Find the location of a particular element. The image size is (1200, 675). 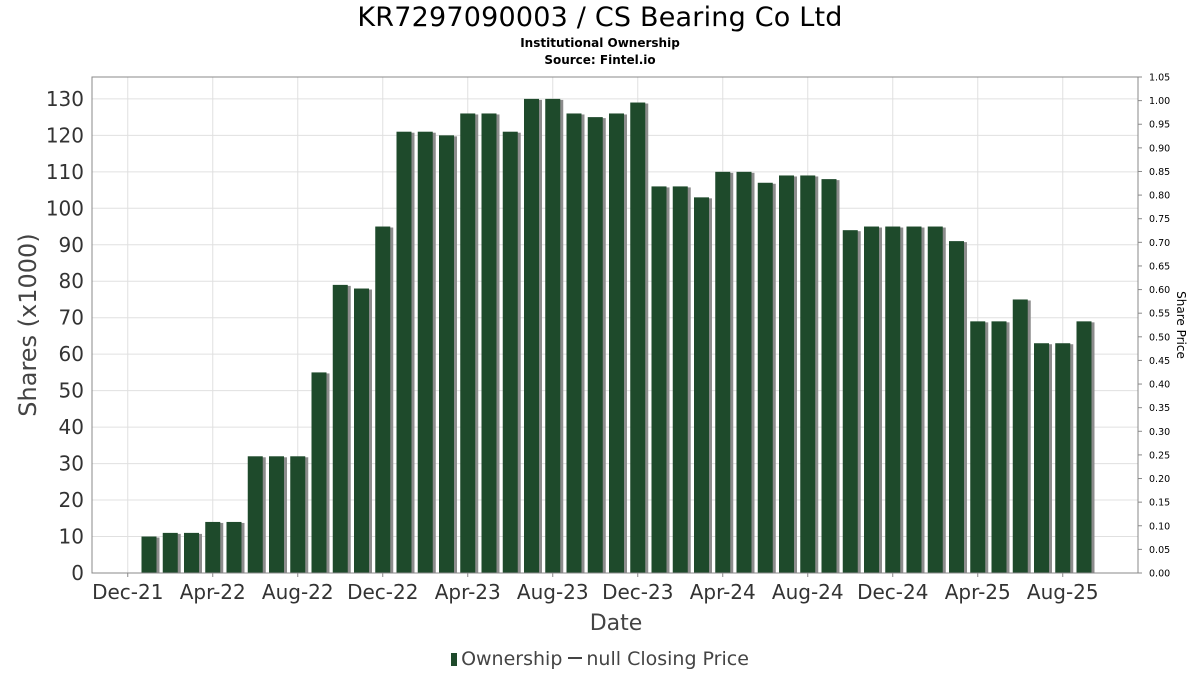

y2-tick-label: 0.45 is located at coordinates (1159, 361).